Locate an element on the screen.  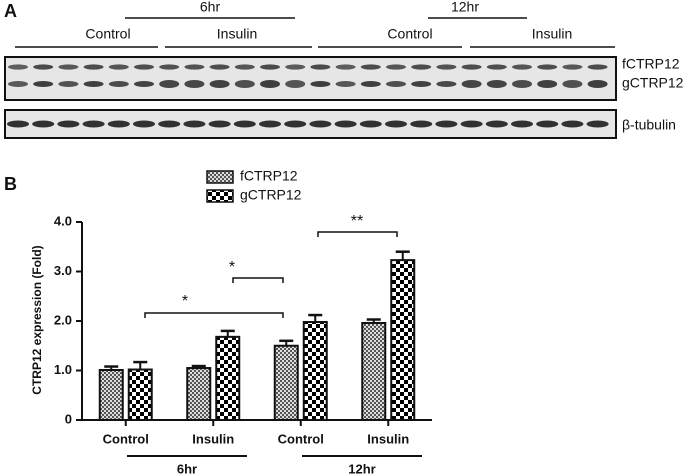
timepoint-label: 6hr is located at coordinates (210, 7).